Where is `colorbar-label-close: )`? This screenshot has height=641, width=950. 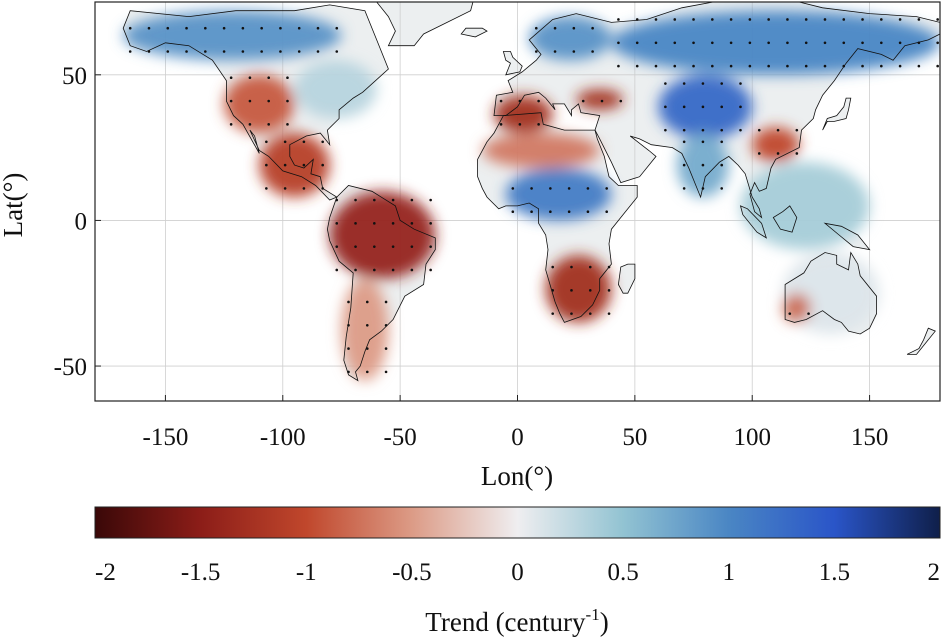
colorbar-label-close: ) is located at coordinates (604, 622).